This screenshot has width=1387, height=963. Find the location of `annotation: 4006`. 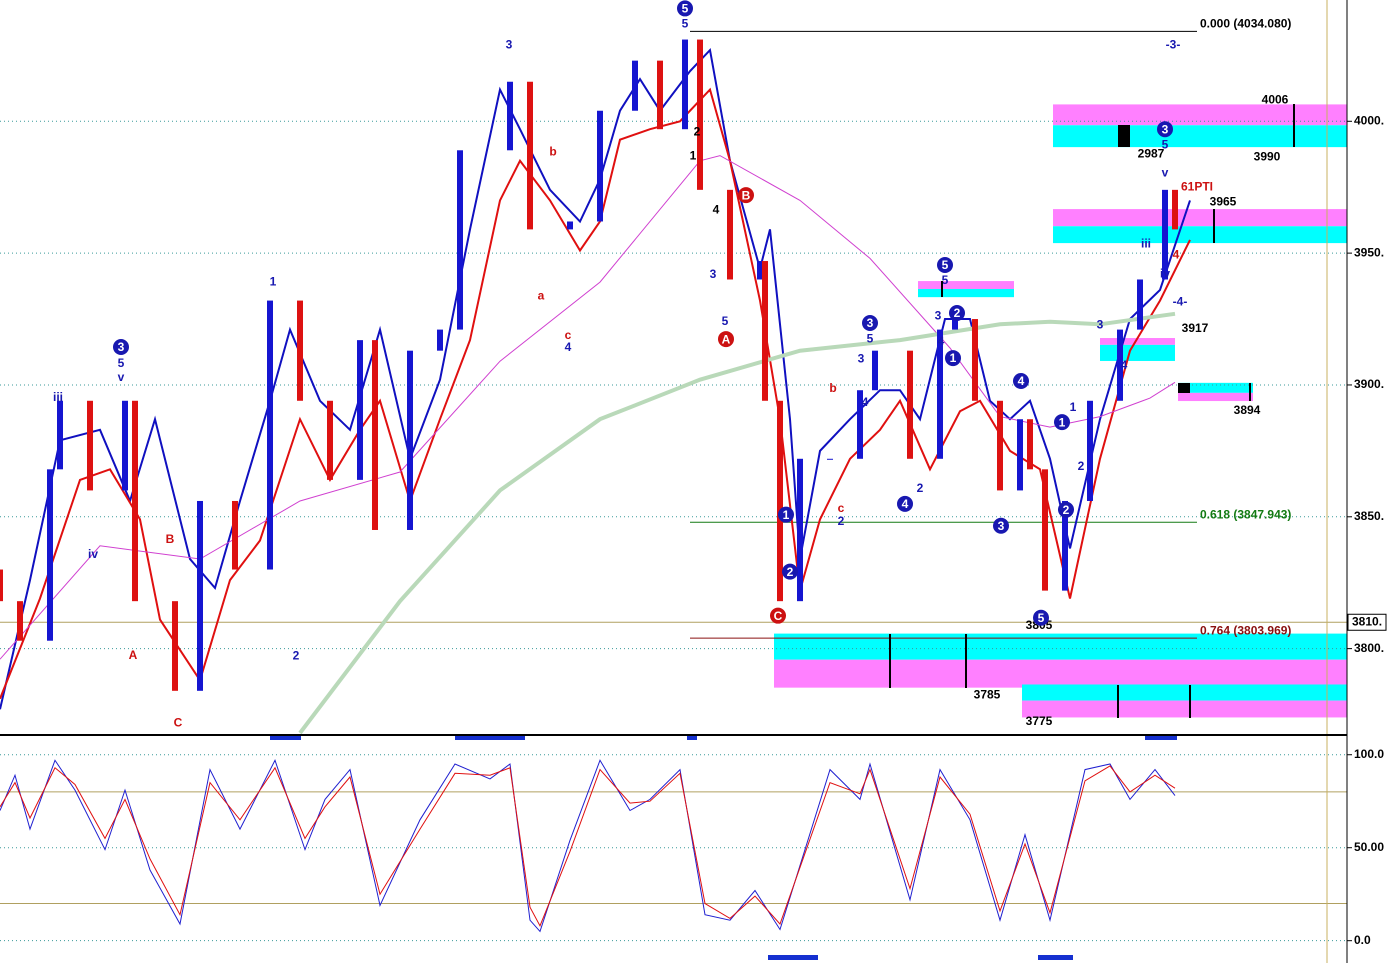

annotation: 4006 is located at coordinates (1275, 99).